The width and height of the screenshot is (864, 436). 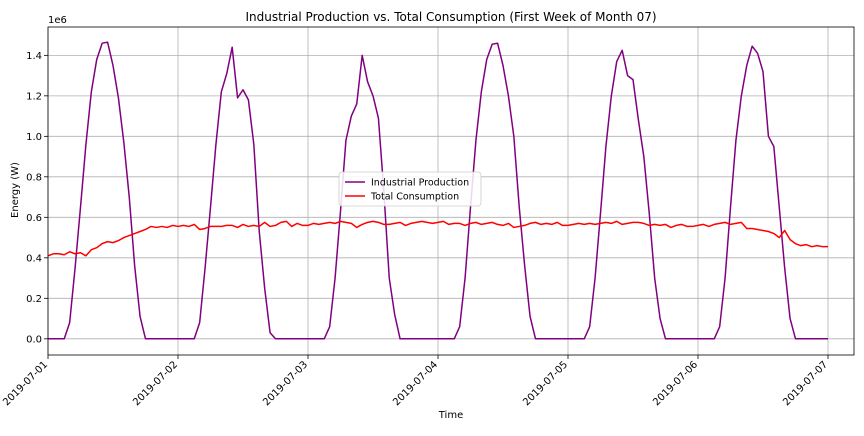 I want to click on legend-label: Total Consumption, so click(x=414, y=197).